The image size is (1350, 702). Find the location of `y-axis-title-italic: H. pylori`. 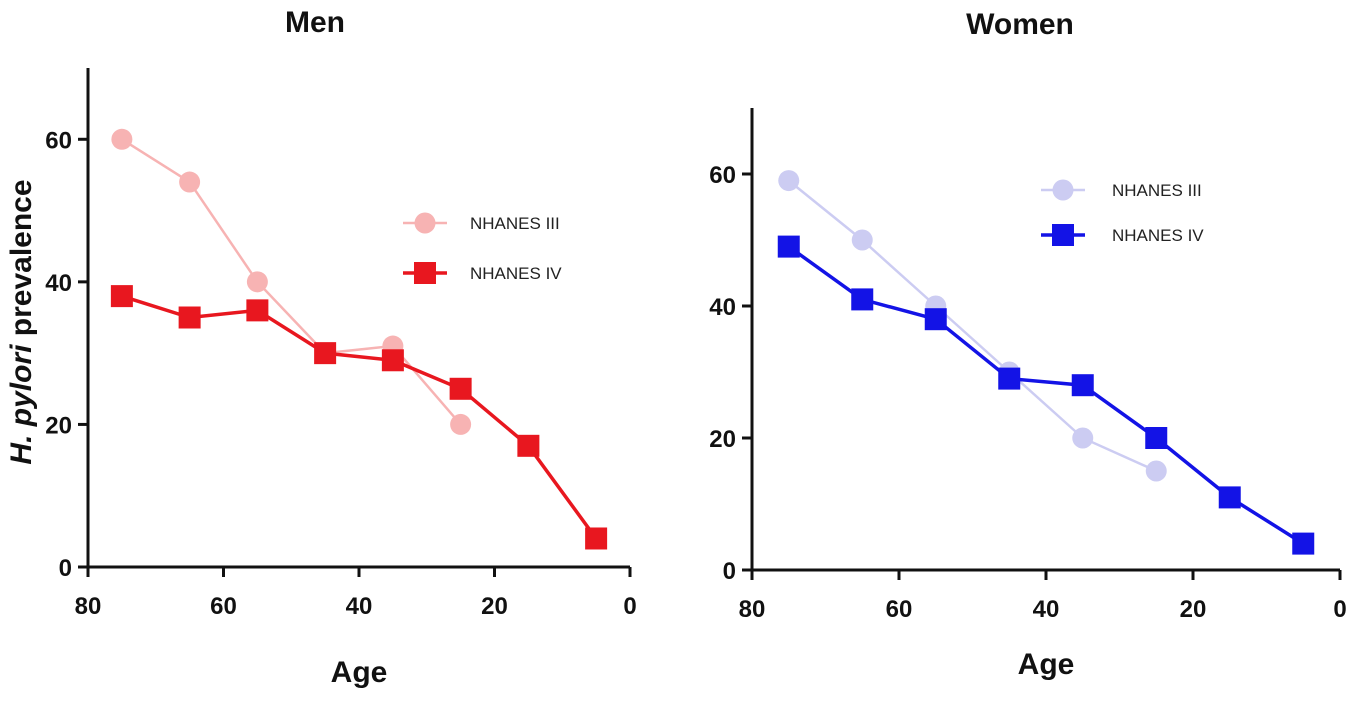

y-axis-title-italic: H. pylori is located at coordinates (21, 404).